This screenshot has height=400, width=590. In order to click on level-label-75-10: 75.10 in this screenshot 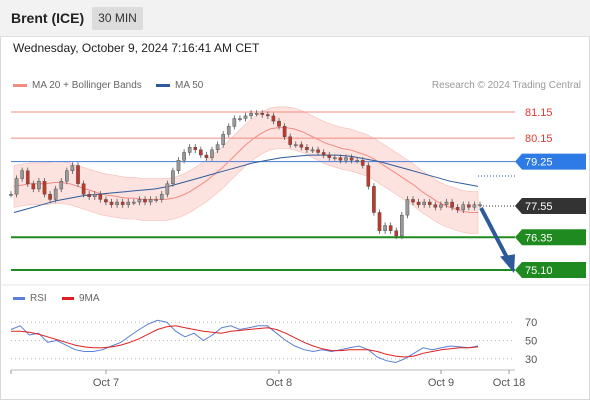, I will do `click(539, 271)`.